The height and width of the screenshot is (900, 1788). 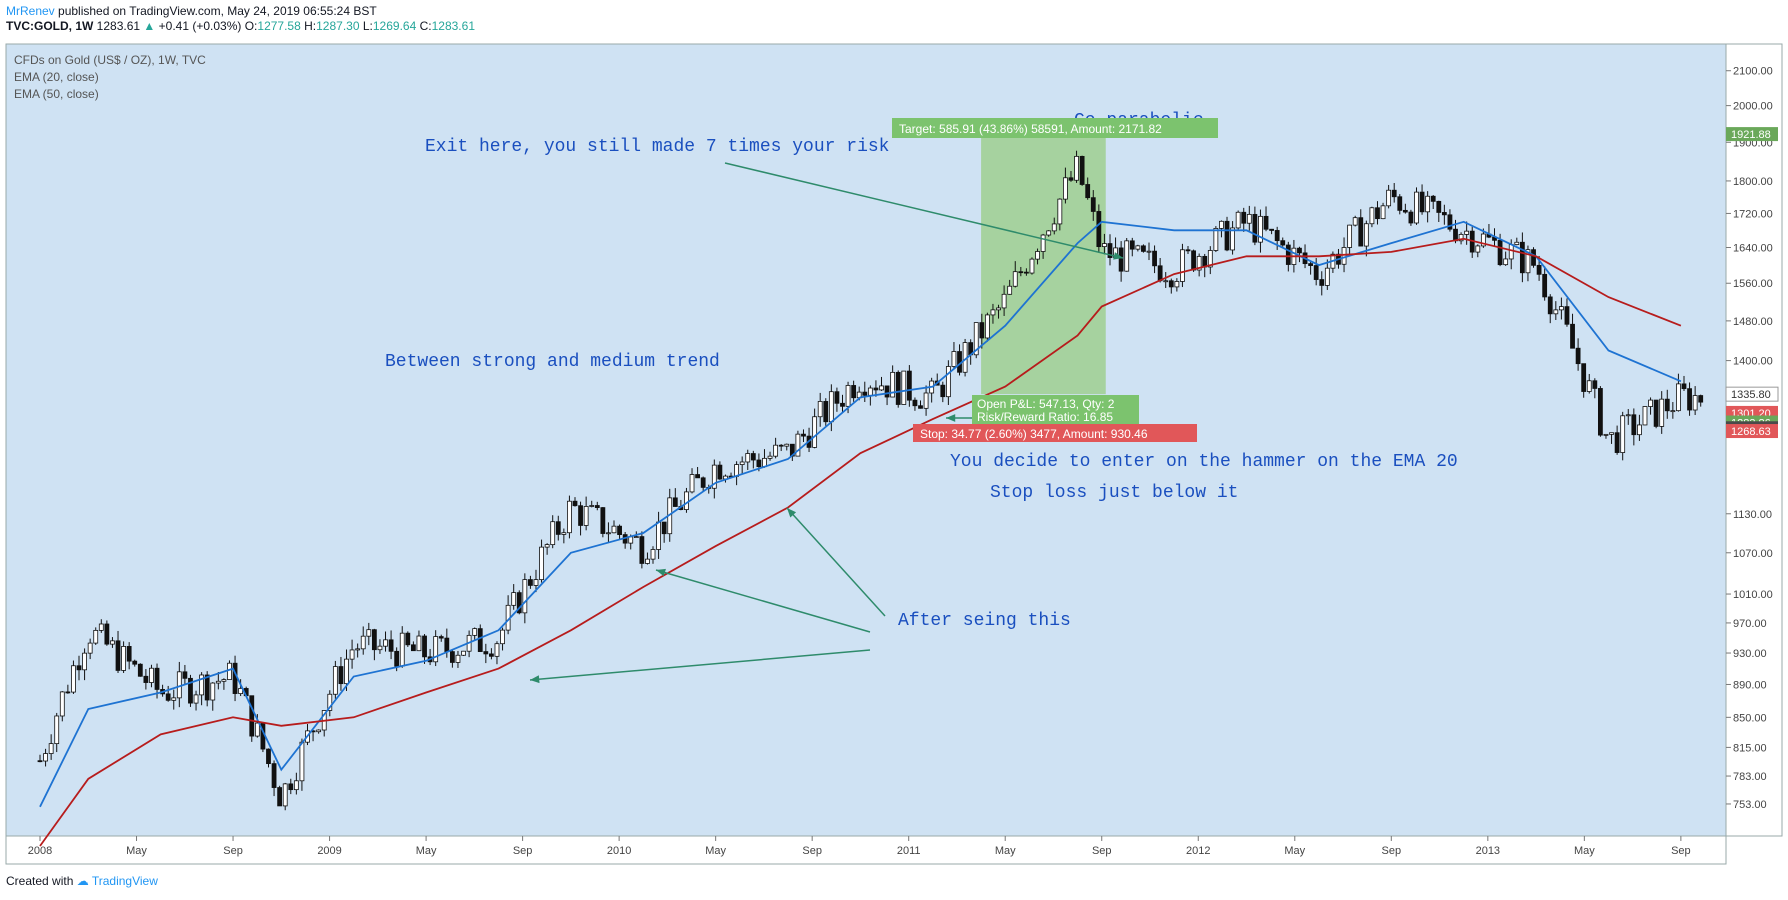 What do you see at coordinates (1751, 135) in the screenshot?
I see `price-tag-label: 1921.88` at bounding box center [1751, 135].